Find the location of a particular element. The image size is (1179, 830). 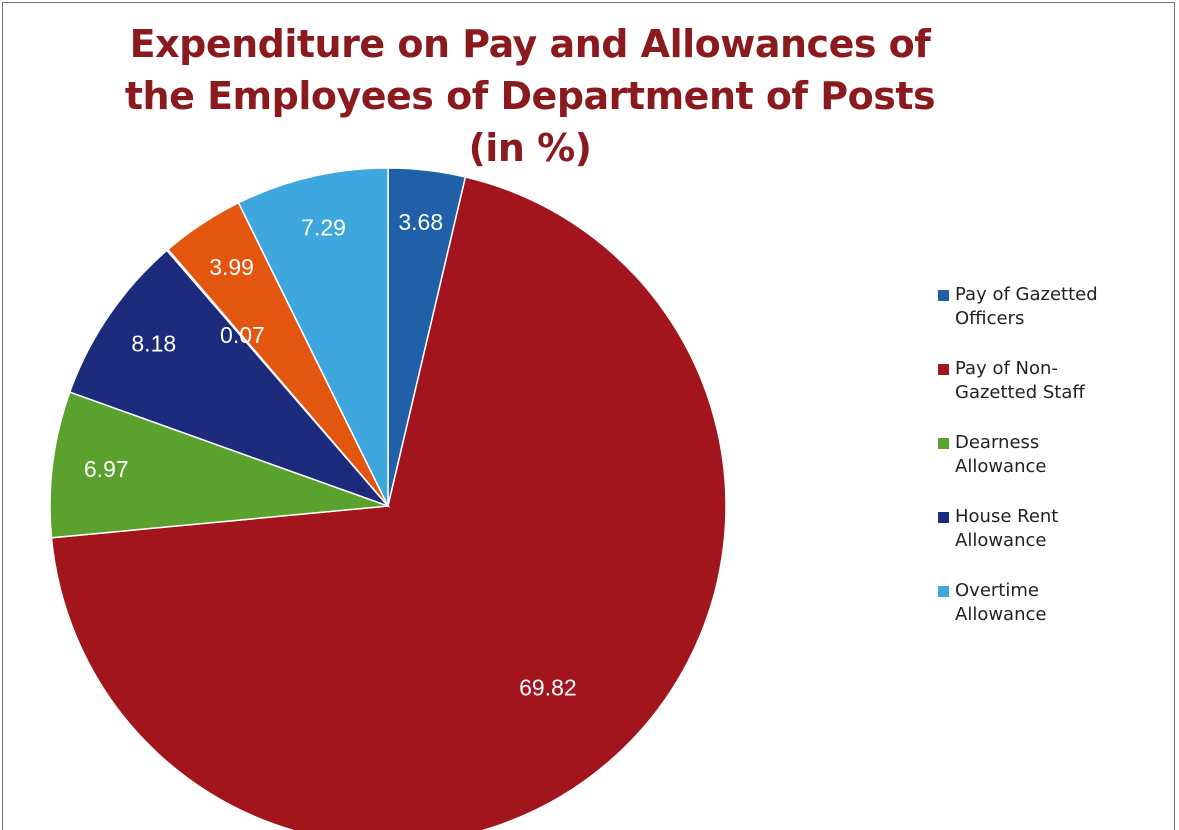

legend-entry: House Rent Allowance is located at coordinates (1055, 529).